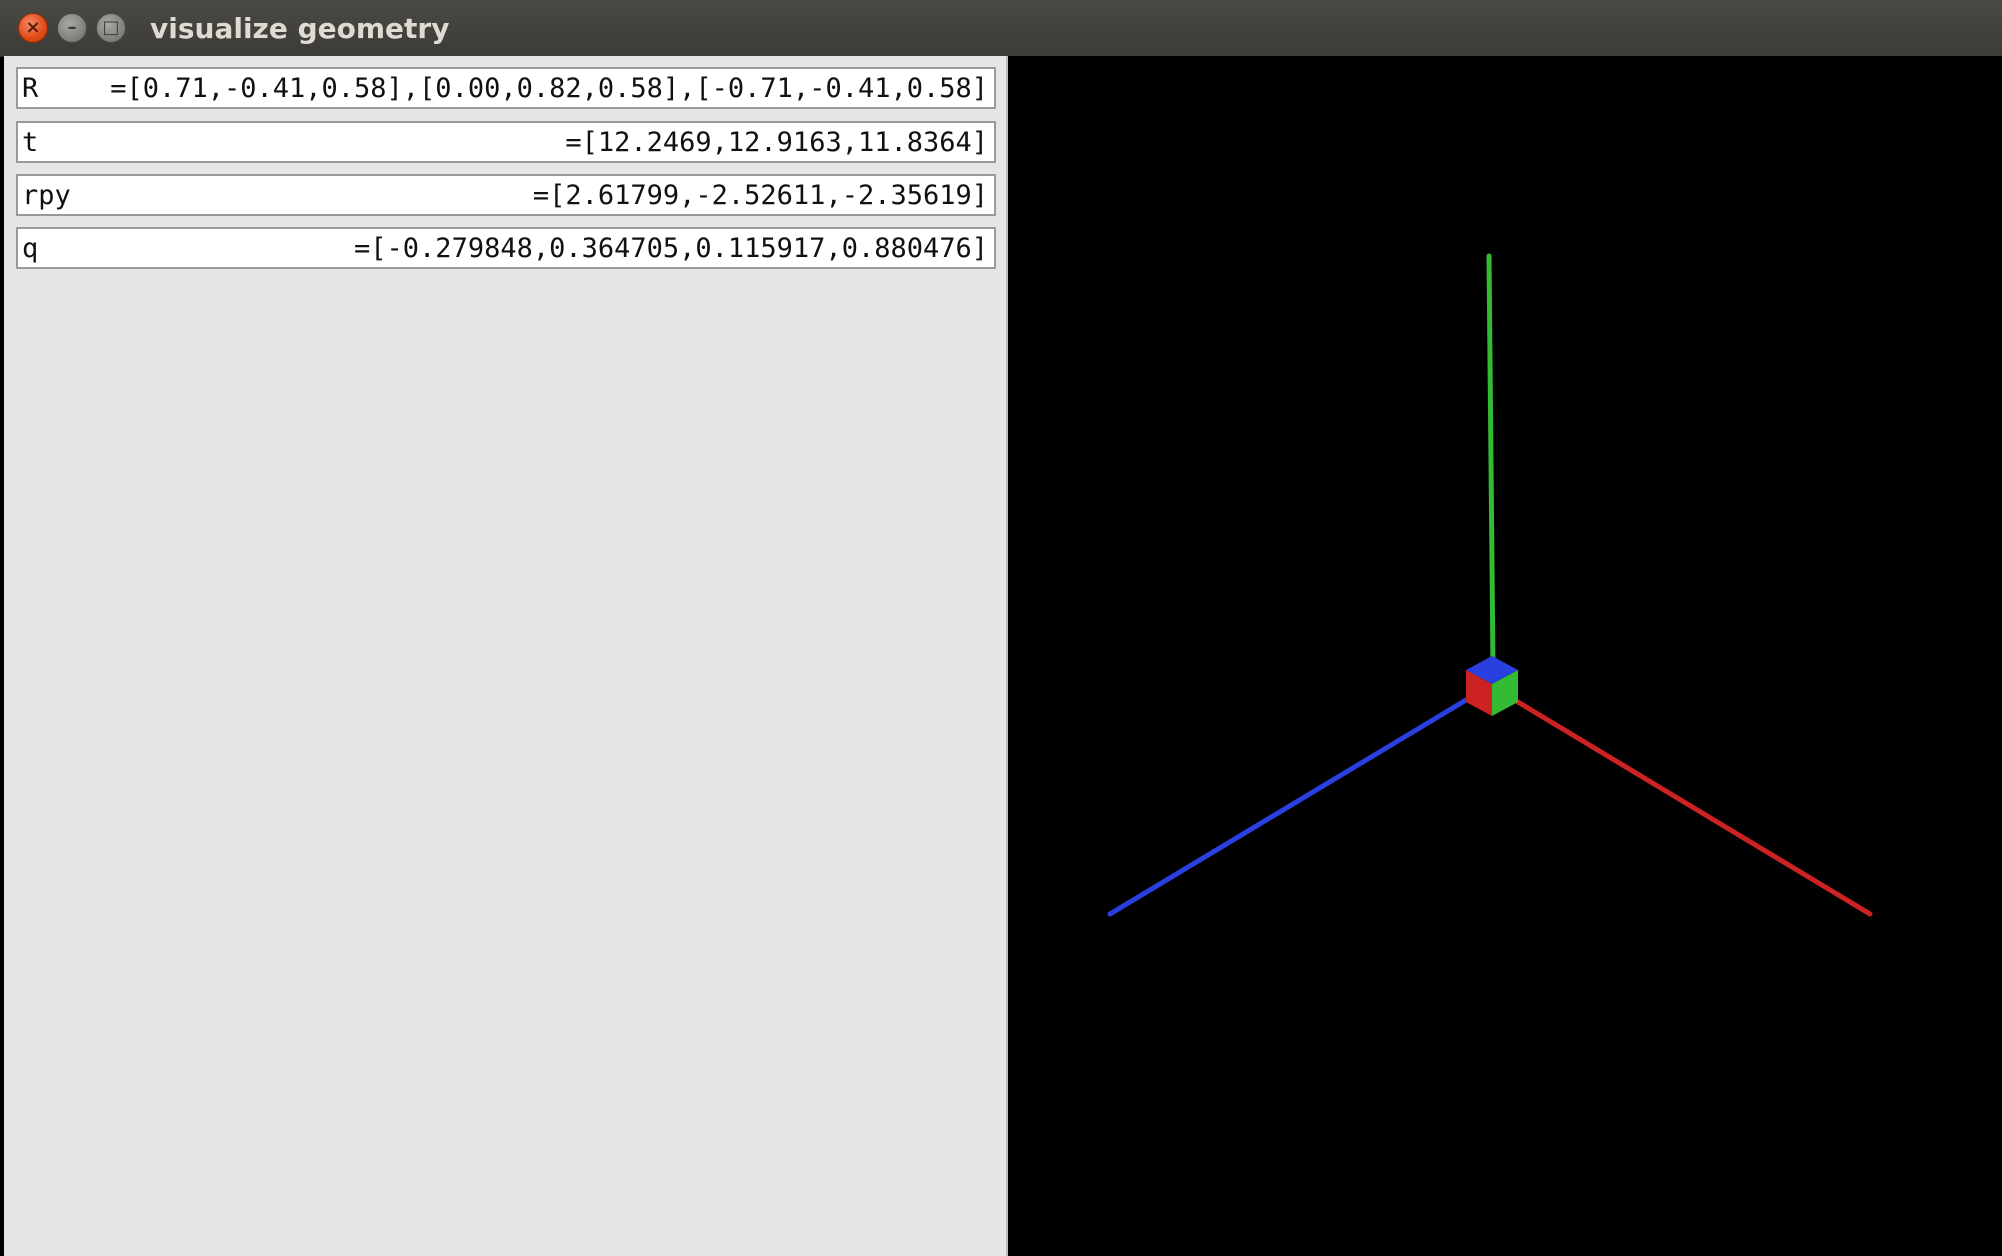 This screenshot has height=1256, width=2002. Describe the element at coordinates (760, 195) in the screenshot. I see `rpy-value: =[2.61799,-2.52611,-2.35619]` at that location.